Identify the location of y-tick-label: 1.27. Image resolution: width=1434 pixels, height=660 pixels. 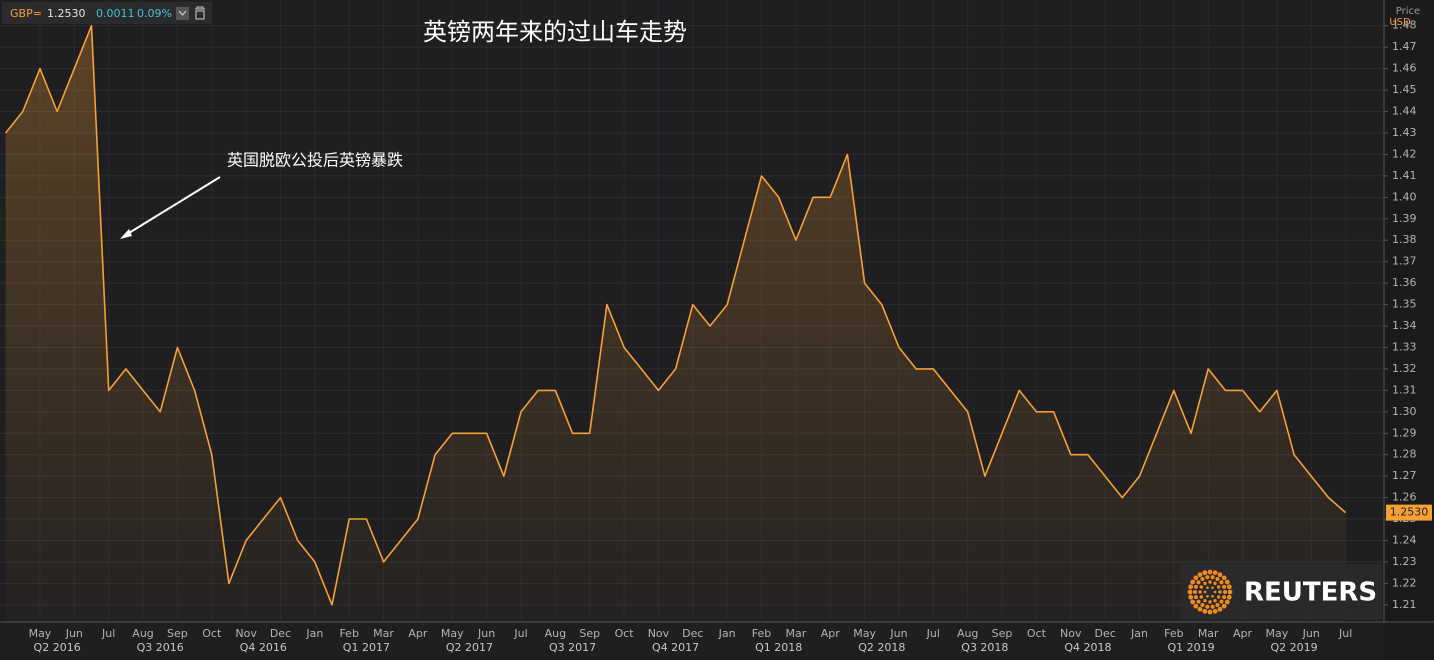
(1404, 475).